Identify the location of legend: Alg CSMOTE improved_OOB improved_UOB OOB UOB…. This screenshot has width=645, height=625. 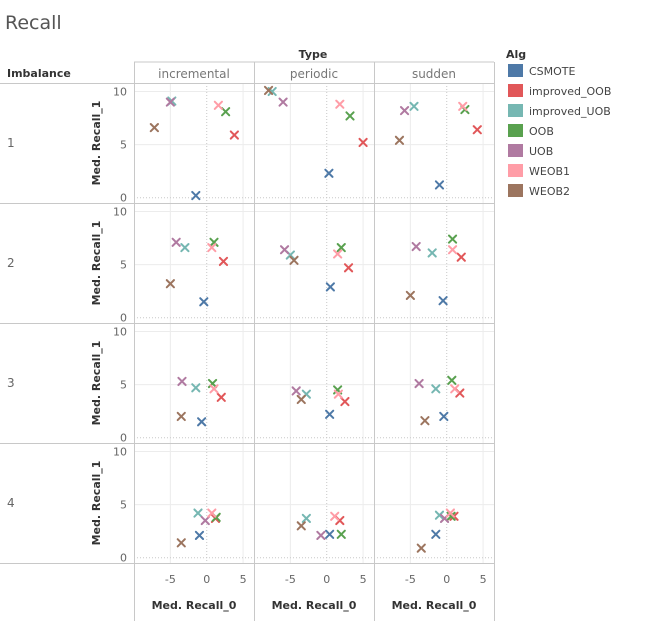
(558, 123).